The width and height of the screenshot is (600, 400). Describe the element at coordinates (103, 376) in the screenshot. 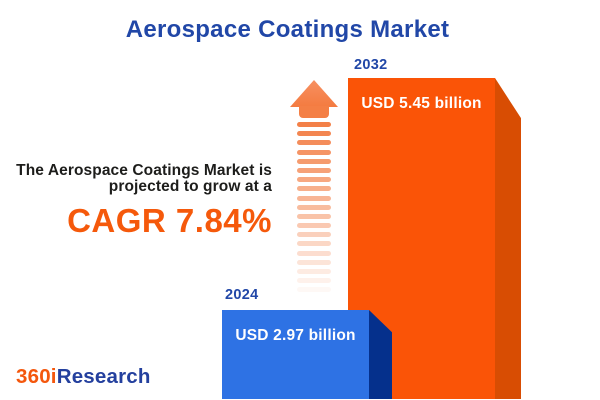

I see `logo-research: Research` at that location.